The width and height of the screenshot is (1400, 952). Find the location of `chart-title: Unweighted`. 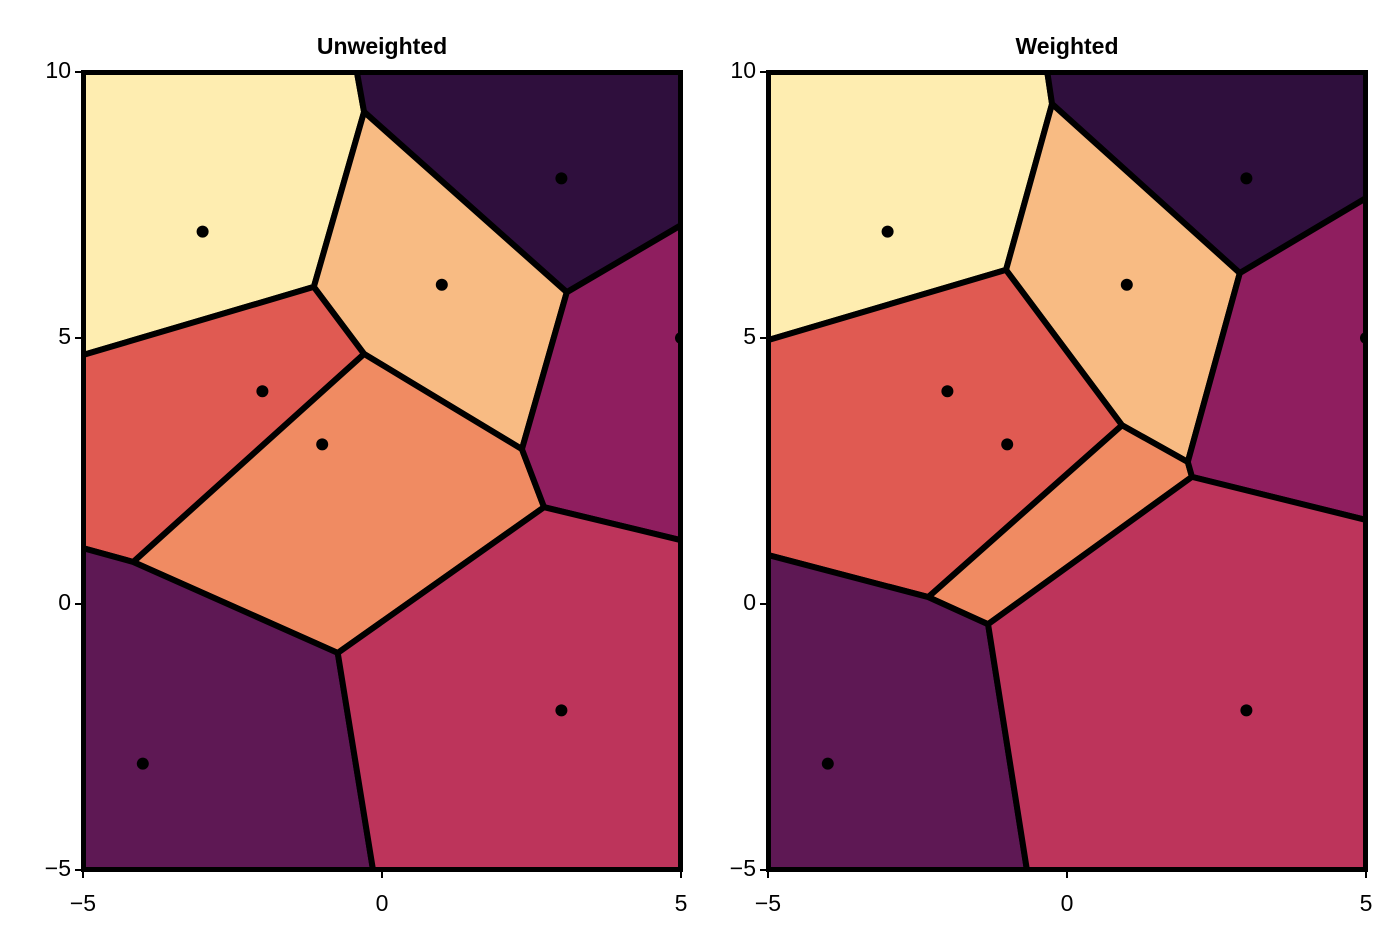

chart-title: Unweighted is located at coordinates (382, 46).